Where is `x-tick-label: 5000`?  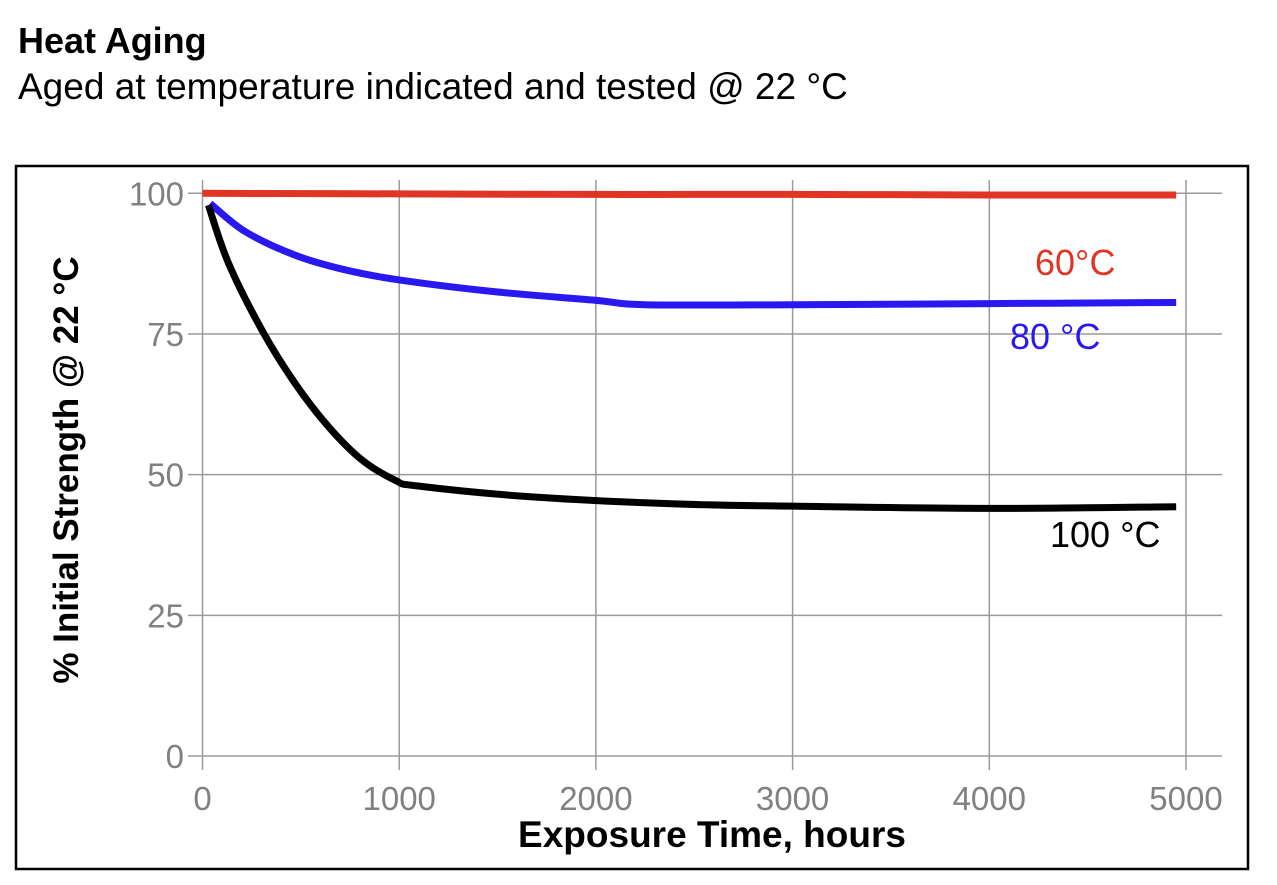 x-tick-label: 5000 is located at coordinates (1185, 798).